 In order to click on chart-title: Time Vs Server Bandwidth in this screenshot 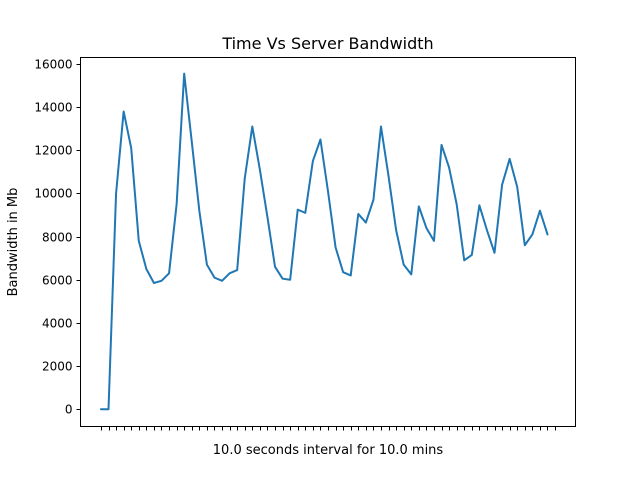, I will do `click(327, 43)`.